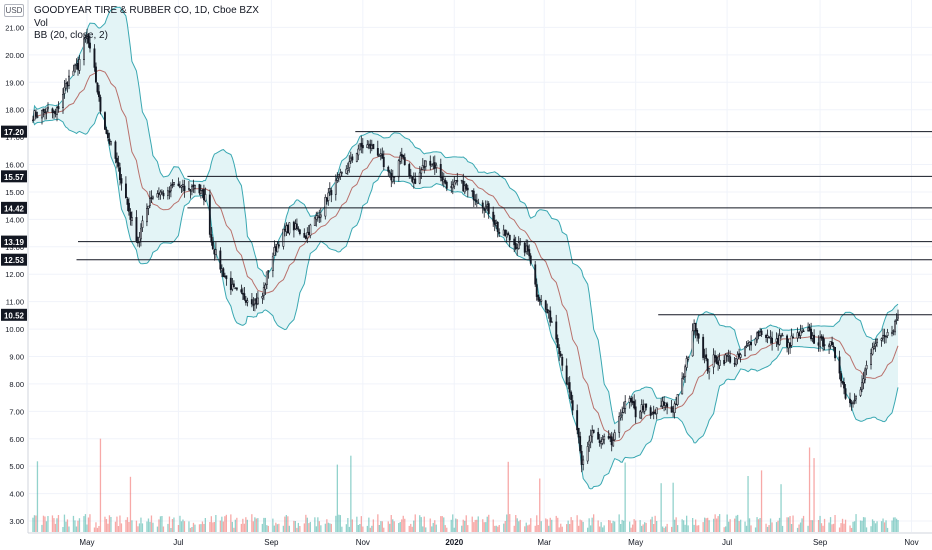 The height and width of the screenshot is (550, 932). I want to click on legend-symbol: GOODYEAR TIRE & RUBBER CO, 1D, Cboe BZX, so click(146, 10).